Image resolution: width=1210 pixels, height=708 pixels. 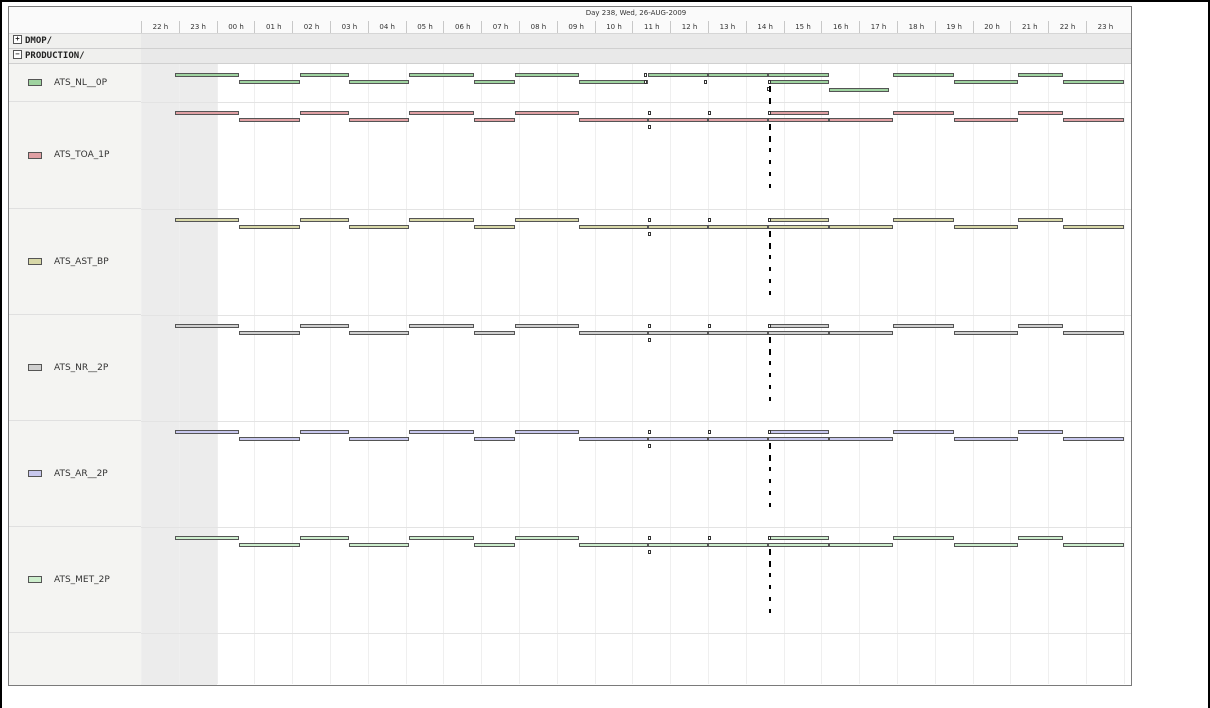 I want to click on resource-row: ATS_TOA_1P, so click(x=75, y=155).